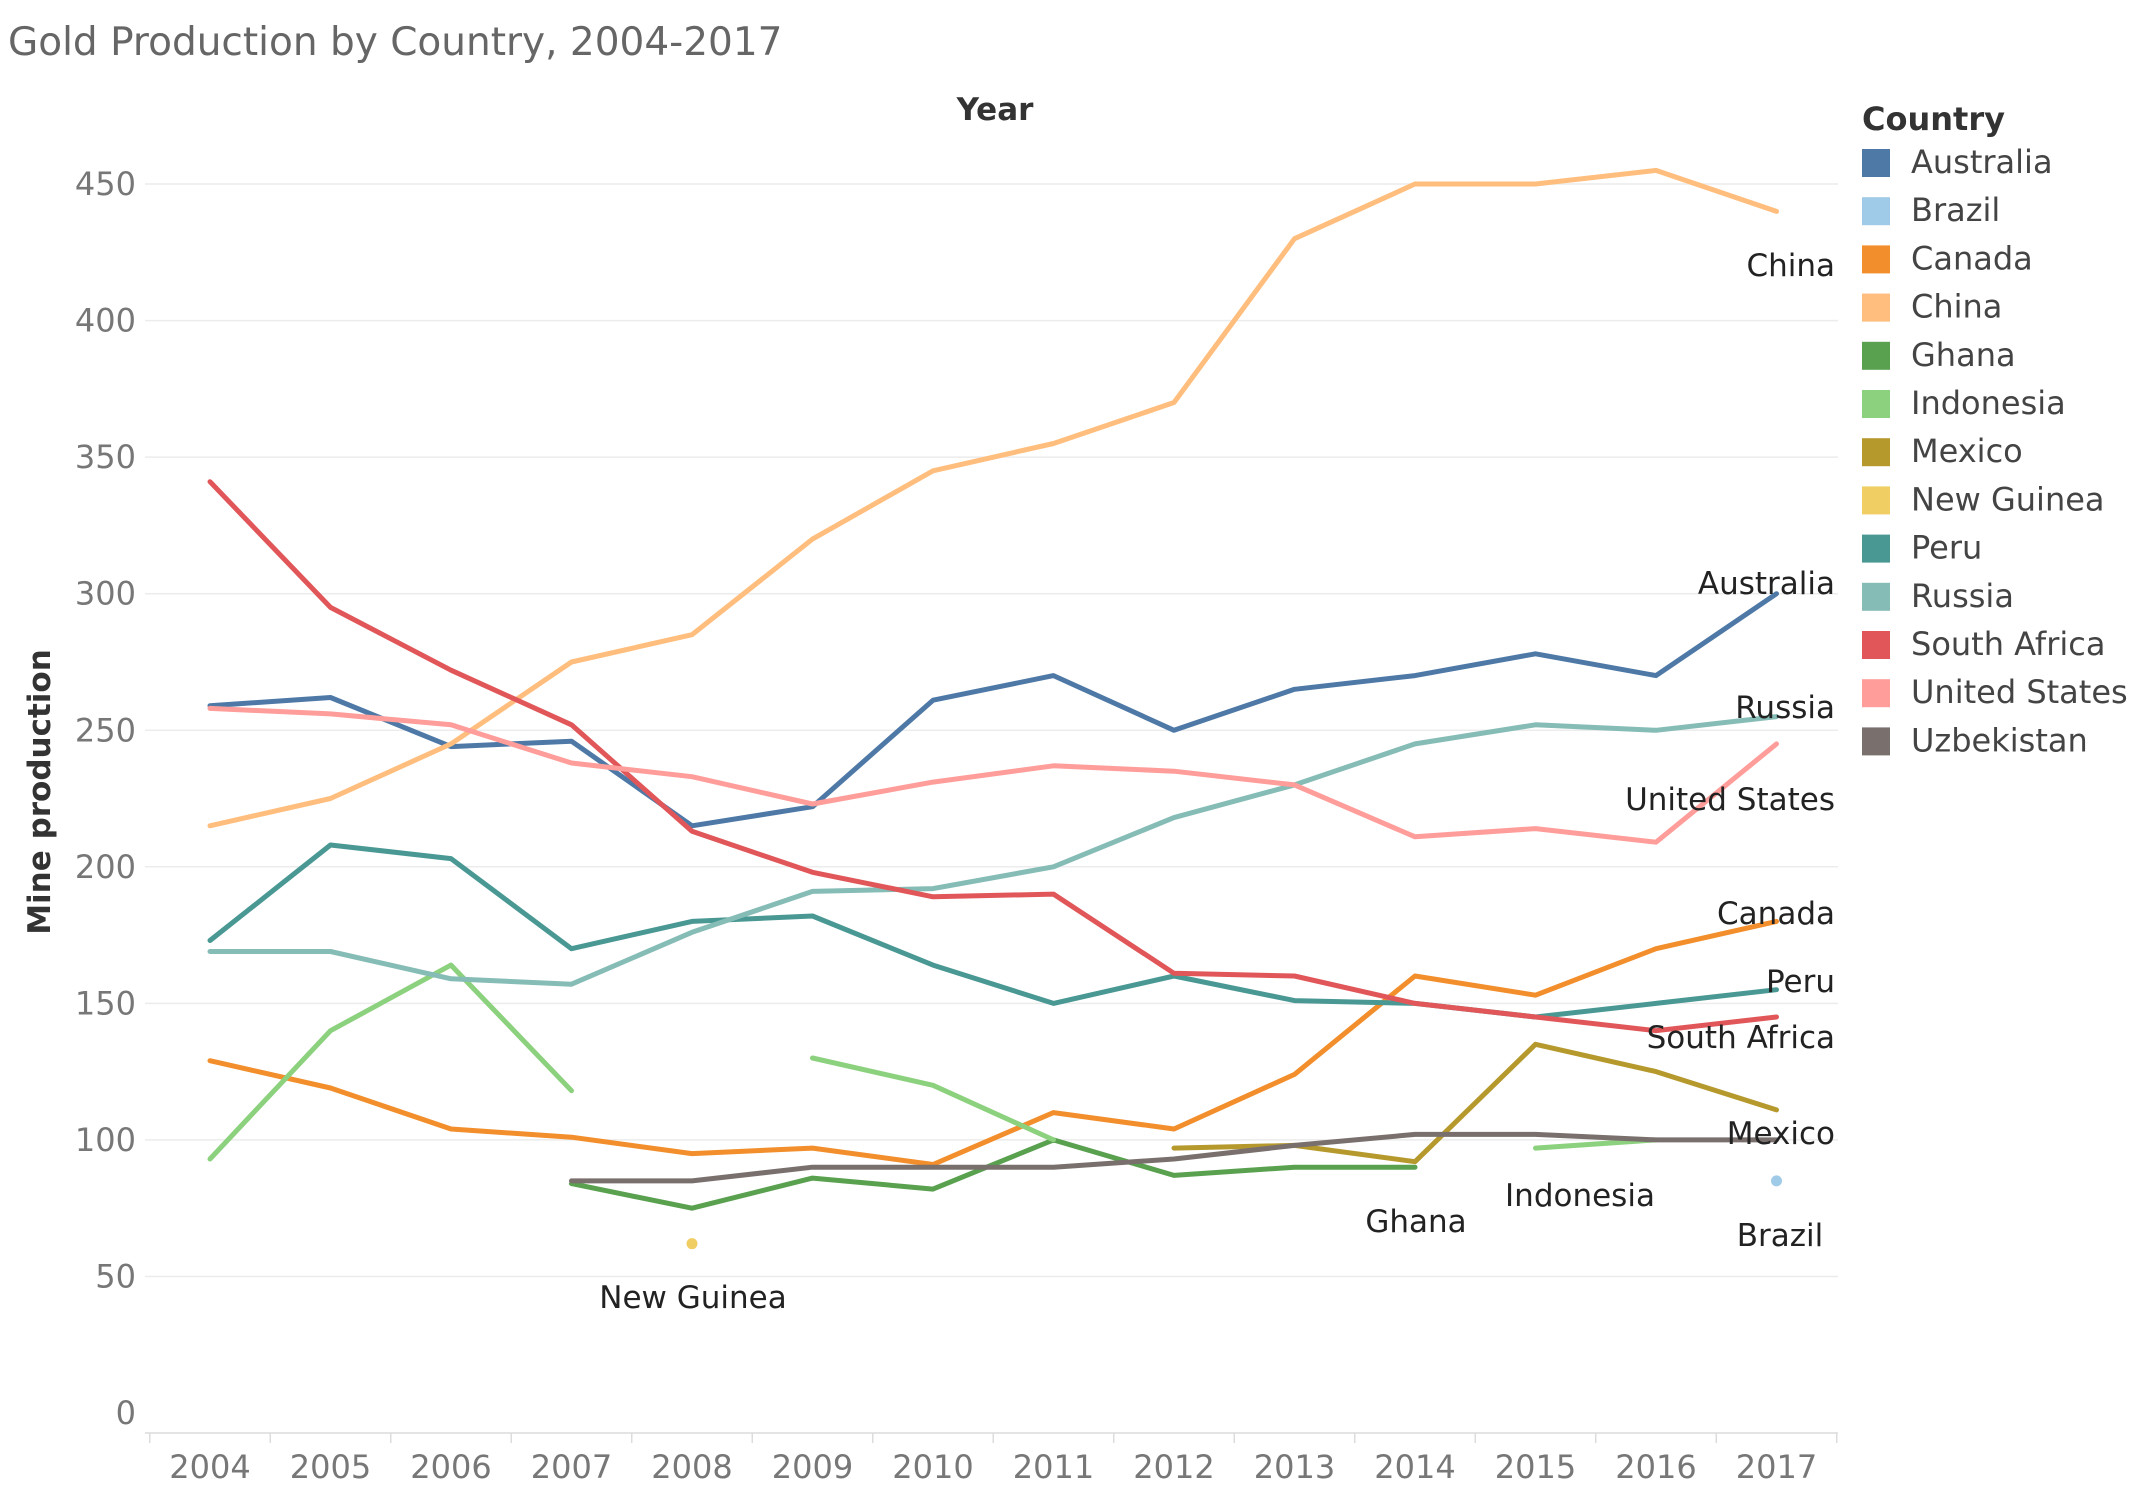 Image resolution: width=2130 pixels, height=1488 pixels. I want to click on series-mexico, so click(1475, 1103).